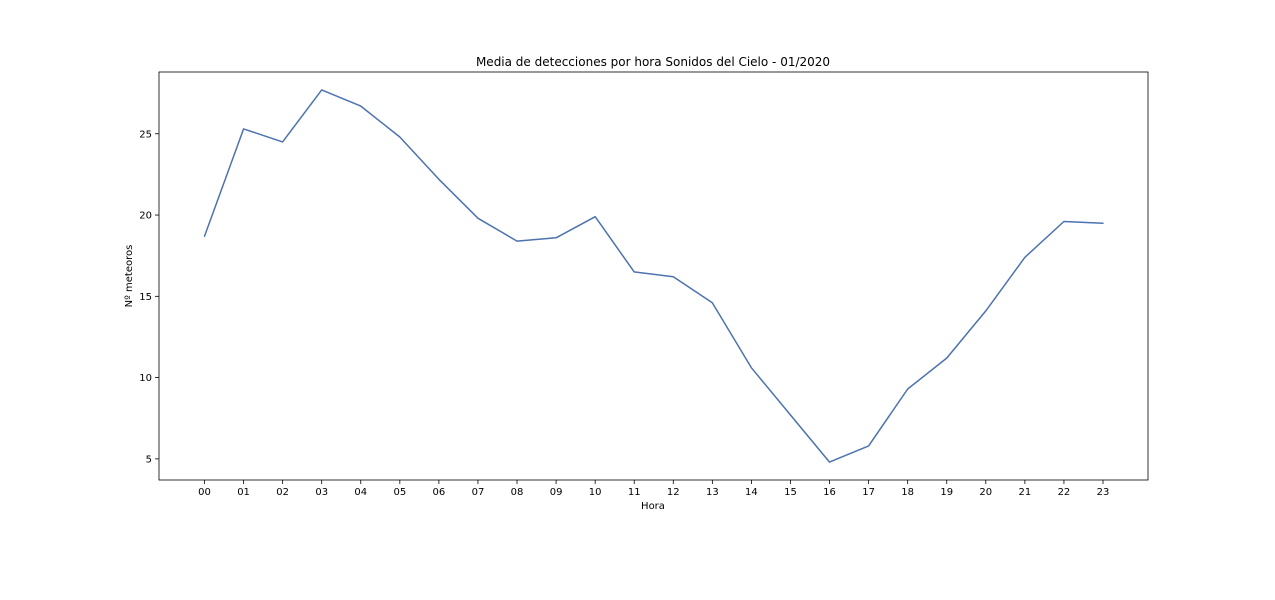 This screenshot has width=1275, height=600. I want to click on x-tick-label: 03, so click(321, 492).